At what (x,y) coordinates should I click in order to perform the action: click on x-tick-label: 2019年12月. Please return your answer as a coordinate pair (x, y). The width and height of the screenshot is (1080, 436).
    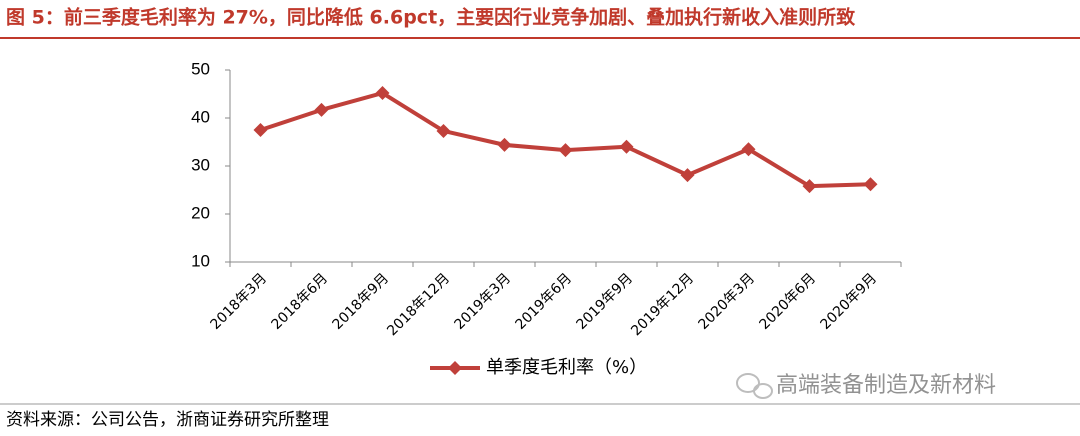
    Looking at the image, I should click on (662, 304).